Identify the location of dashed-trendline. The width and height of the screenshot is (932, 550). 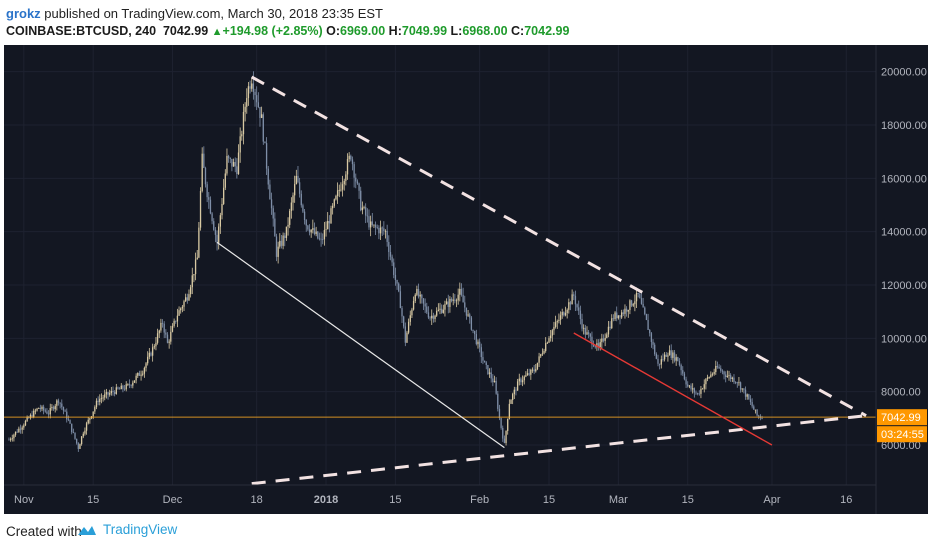
(559, 450).